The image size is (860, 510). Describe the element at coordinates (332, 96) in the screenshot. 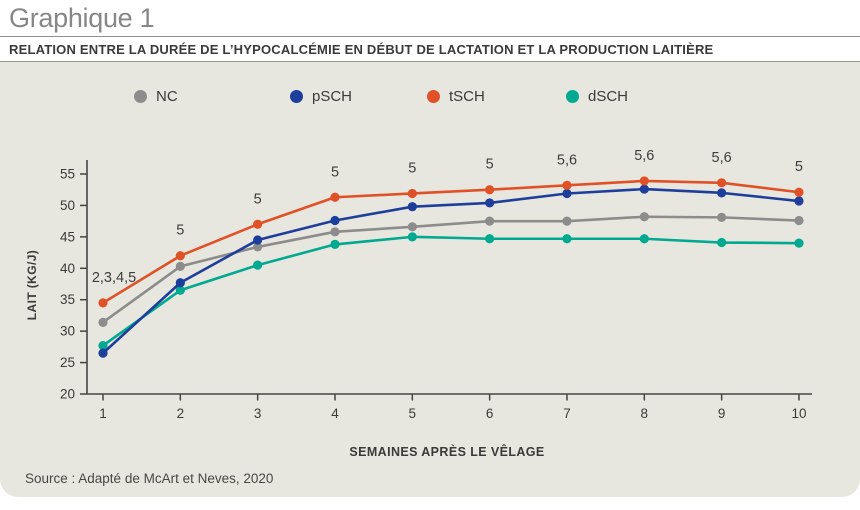

I see `legend-label-psch: pSCH` at that location.